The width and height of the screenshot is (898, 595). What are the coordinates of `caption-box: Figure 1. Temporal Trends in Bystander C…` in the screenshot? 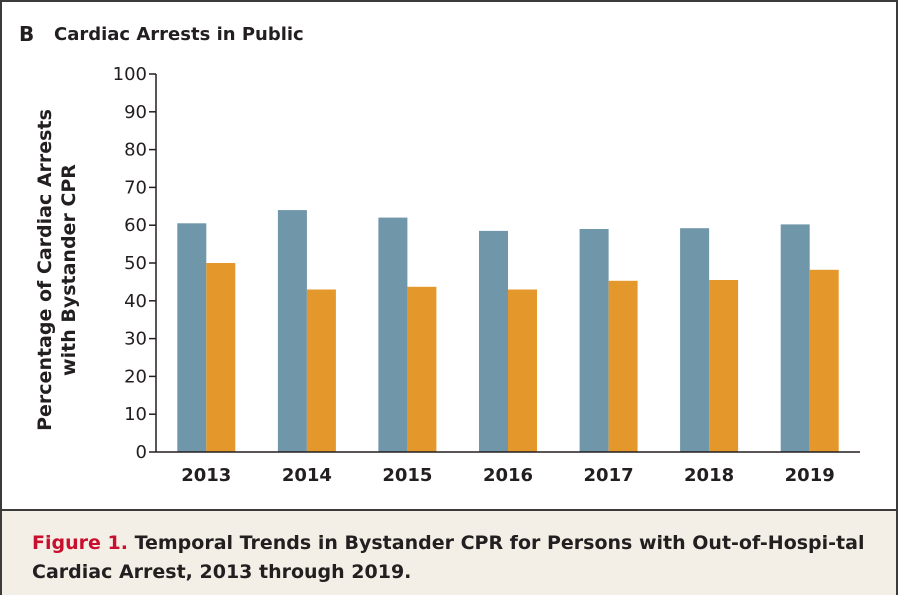 It's located at (449, 552).